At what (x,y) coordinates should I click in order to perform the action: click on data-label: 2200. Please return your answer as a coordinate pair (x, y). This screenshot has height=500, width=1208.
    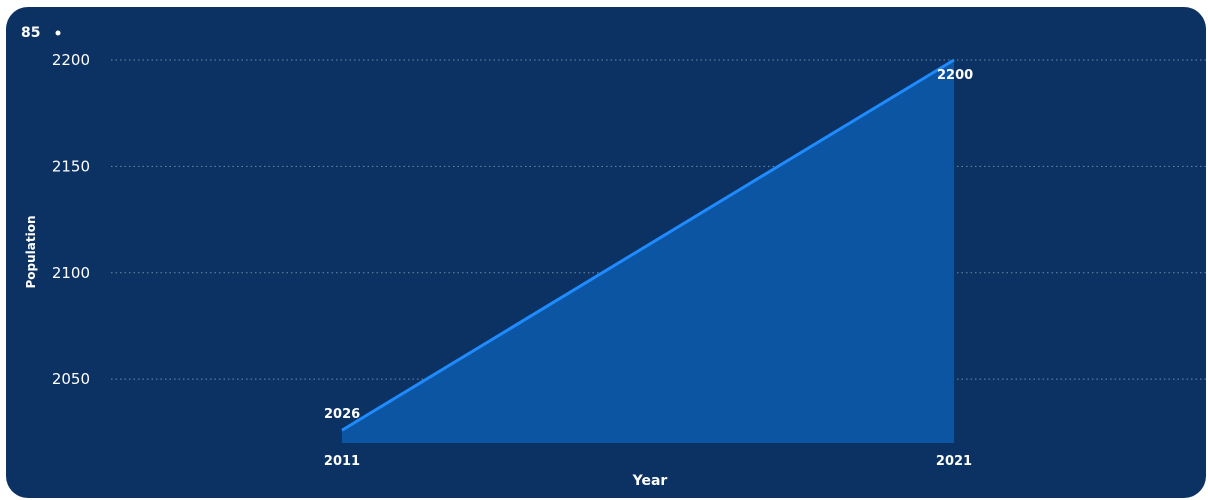
    Looking at the image, I should click on (955, 75).